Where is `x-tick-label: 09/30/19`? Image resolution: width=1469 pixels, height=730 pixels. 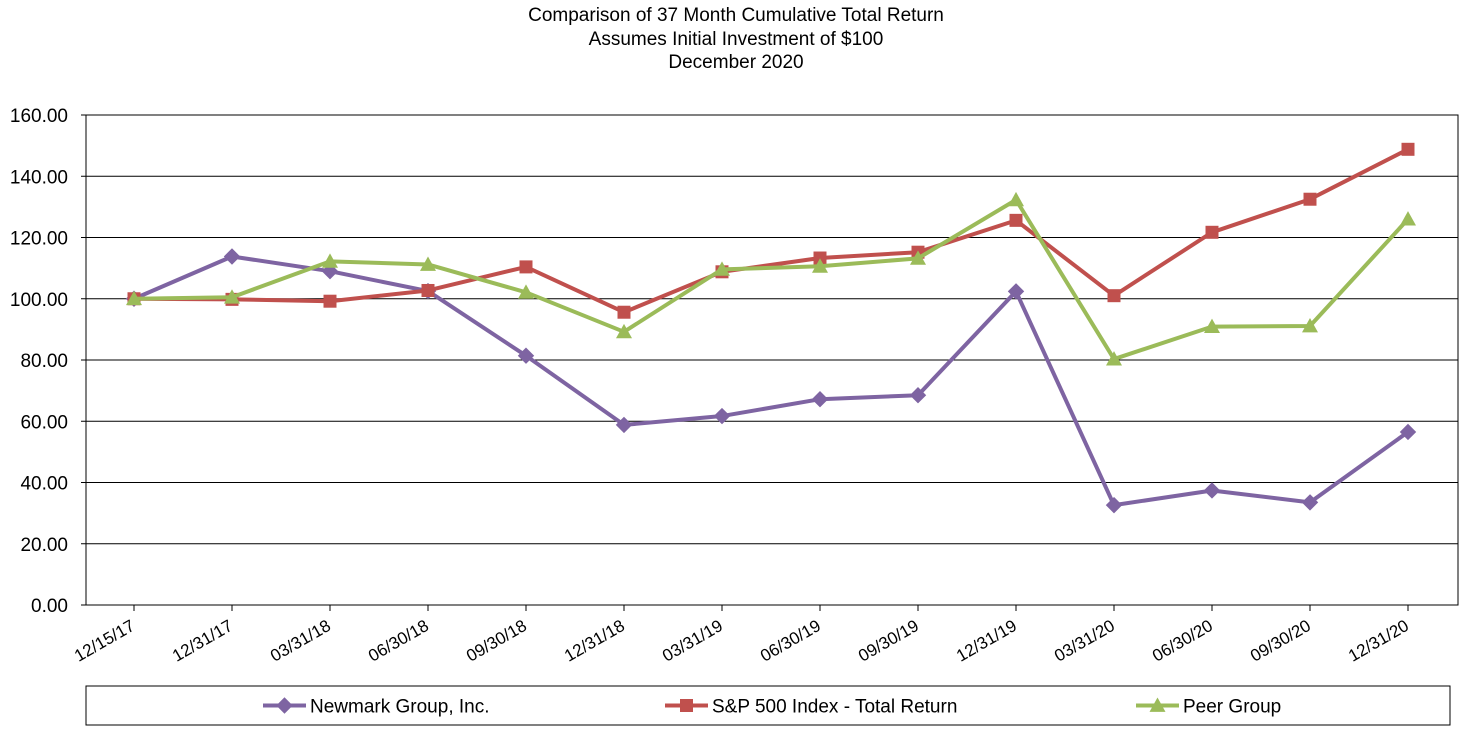
x-tick-label: 09/30/19 is located at coordinates (888, 641).